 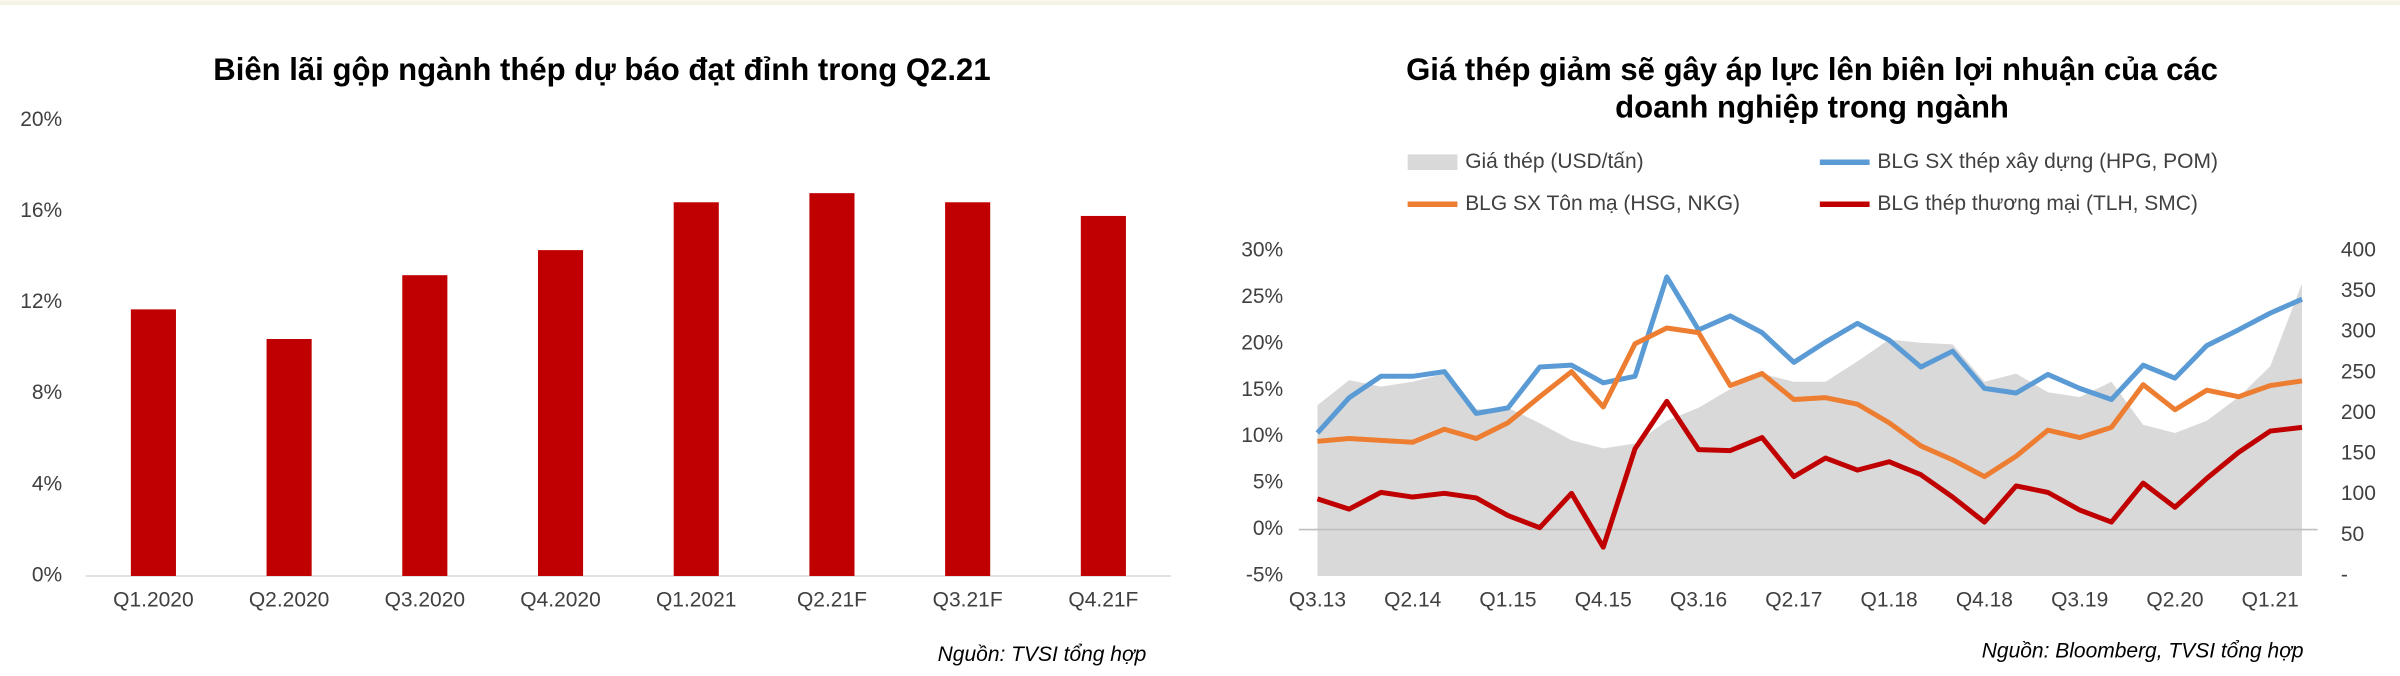 What do you see at coordinates (41, 210) in the screenshot?
I see `y-tick-label: 16%` at bounding box center [41, 210].